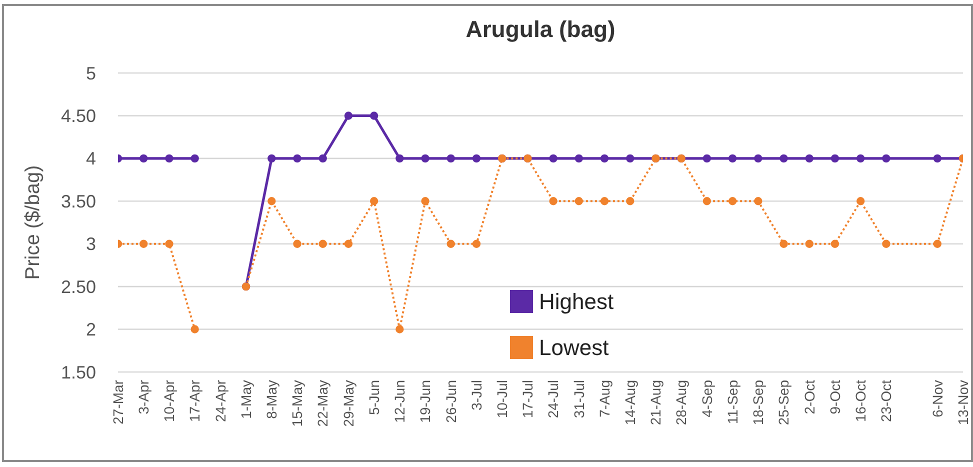 The width and height of the screenshot is (973, 467). What do you see at coordinates (78, 286) in the screenshot?
I see `y-tick-label: 2.50` at bounding box center [78, 286].